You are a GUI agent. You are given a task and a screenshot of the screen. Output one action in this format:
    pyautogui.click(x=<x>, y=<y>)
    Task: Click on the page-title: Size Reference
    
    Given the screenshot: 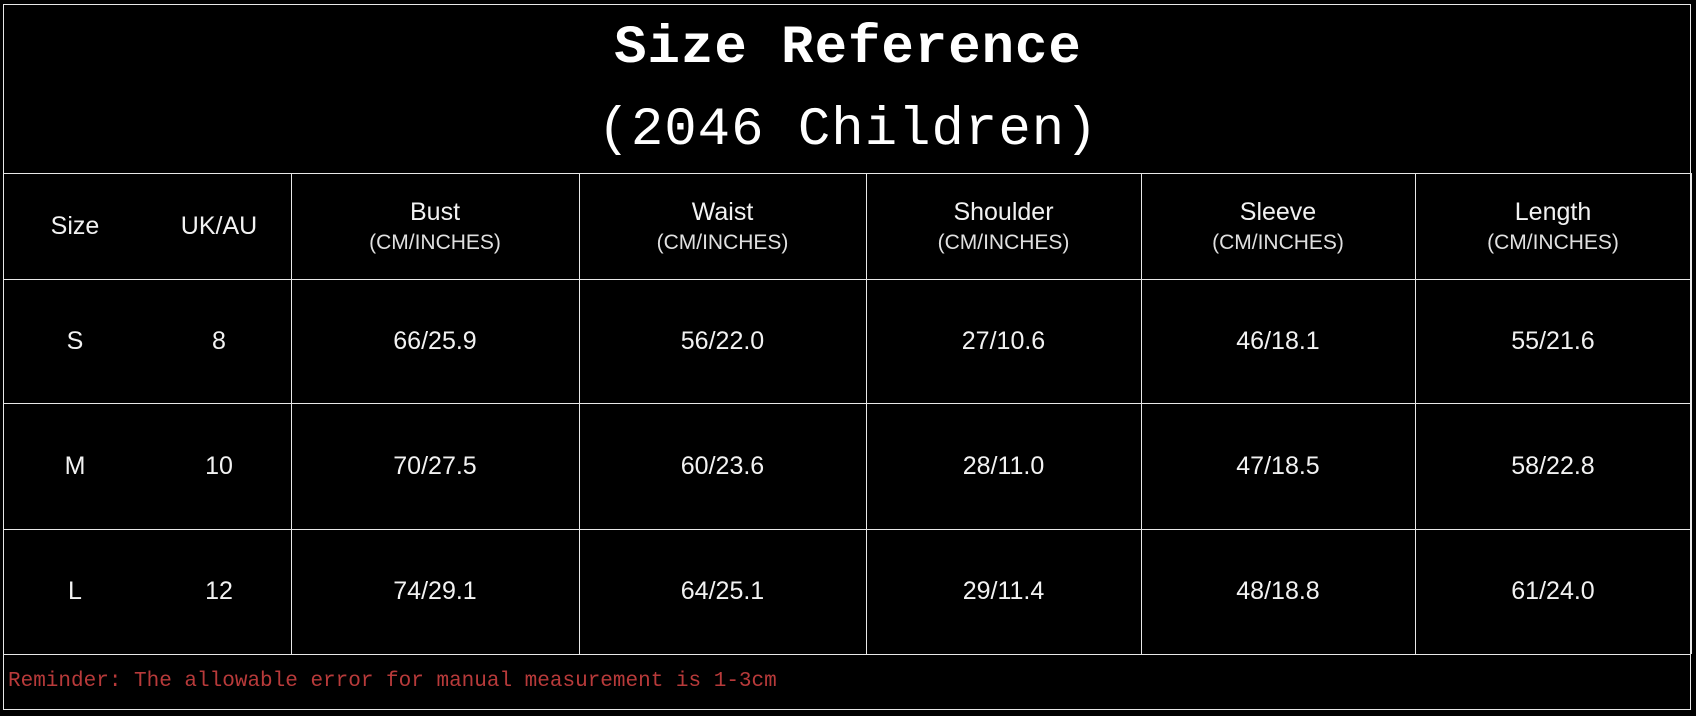 What is the action you would take?
    pyautogui.click(x=848, y=48)
    